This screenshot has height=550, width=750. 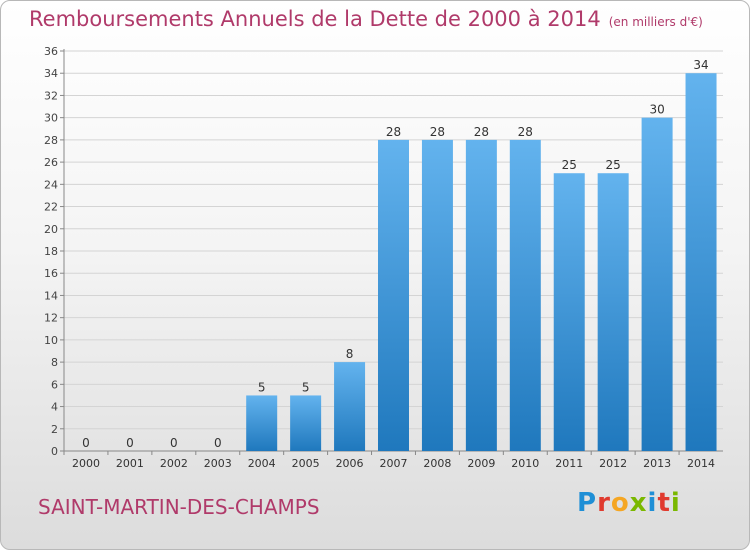 I want to click on y-tick-label: 36, so click(x=51, y=51).